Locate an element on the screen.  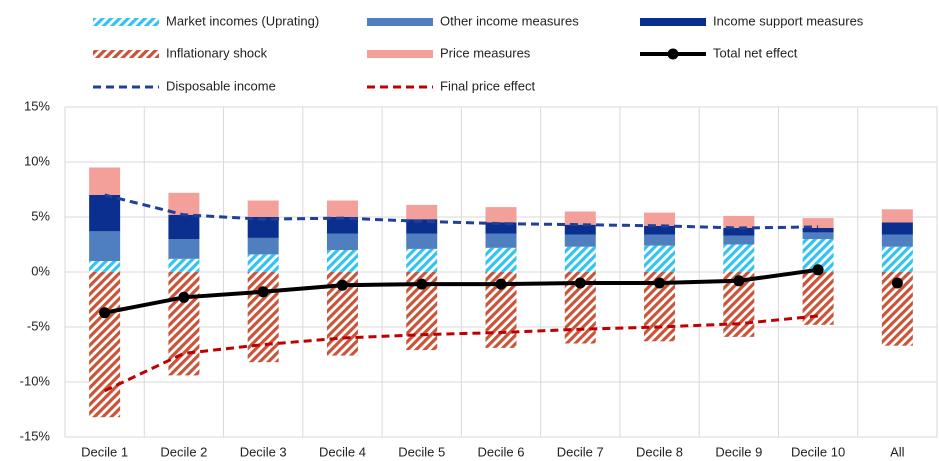
legend-label: Price measures is located at coordinates (485, 52).